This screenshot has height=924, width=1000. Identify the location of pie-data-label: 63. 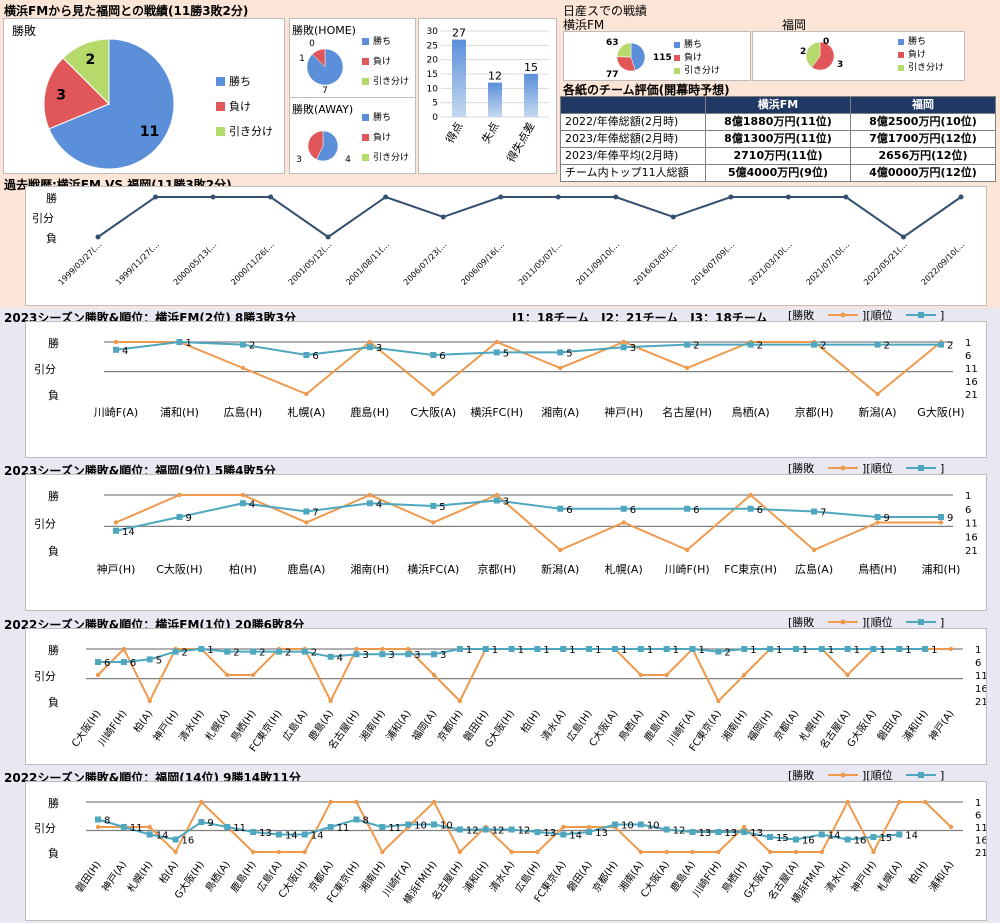
(612, 43).